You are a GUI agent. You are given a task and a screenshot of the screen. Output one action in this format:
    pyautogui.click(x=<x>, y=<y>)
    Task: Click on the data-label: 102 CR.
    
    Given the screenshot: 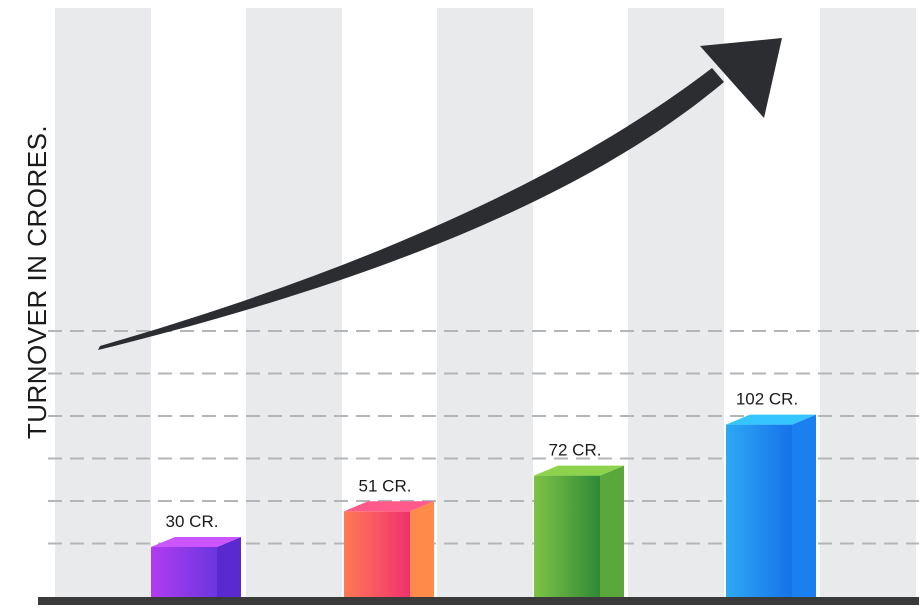 What is the action you would take?
    pyautogui.click(x=767, y=399)
    